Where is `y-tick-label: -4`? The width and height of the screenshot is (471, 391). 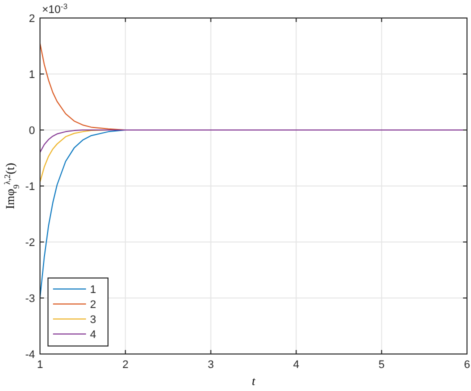
y-tick-label: -4 is located at coordinates (30, 355).